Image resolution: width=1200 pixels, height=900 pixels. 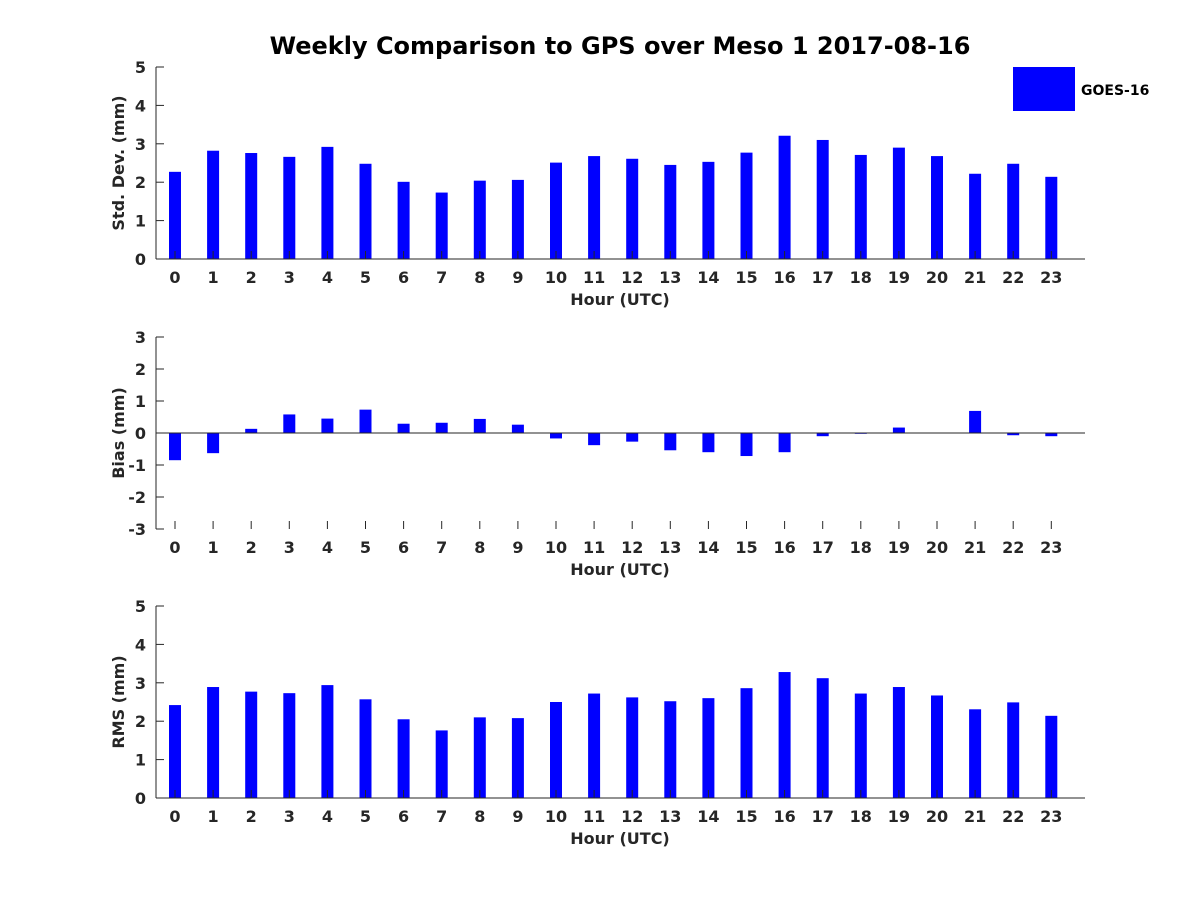 What do you see at coordinates (556, 816) in the screenshot?
I see `x-tick-label: 10` at bounding box center [556, 816].